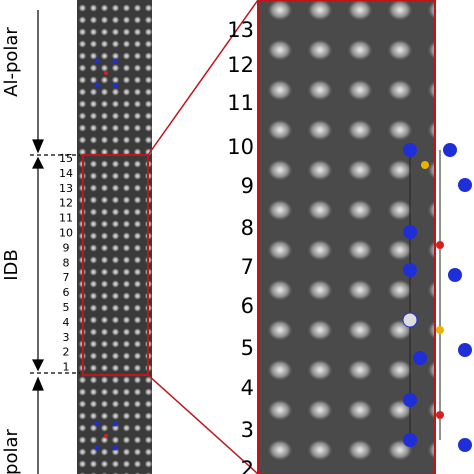  Describe the element at coordinates (66, 367) in the screenshot. I see `layer-number: 1` at that location.